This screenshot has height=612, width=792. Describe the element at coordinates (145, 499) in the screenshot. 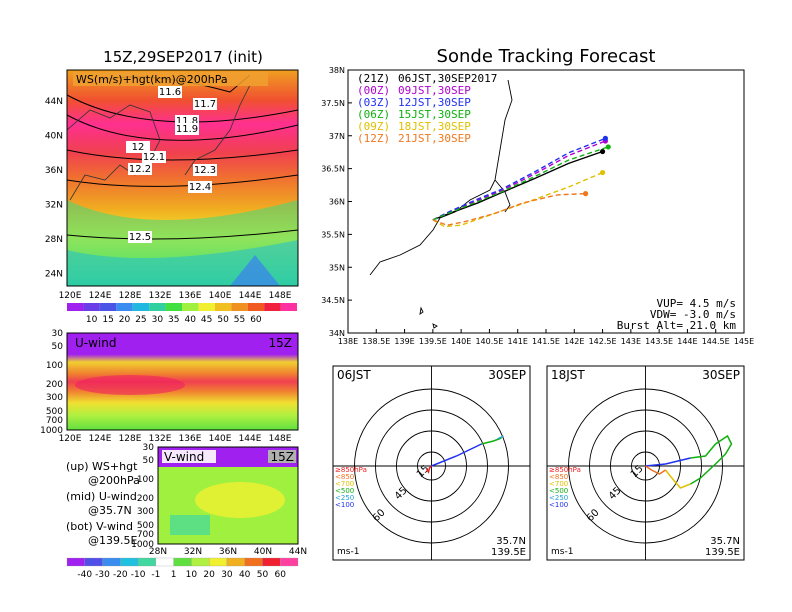

I see `pressure-tick: 200` at that location.